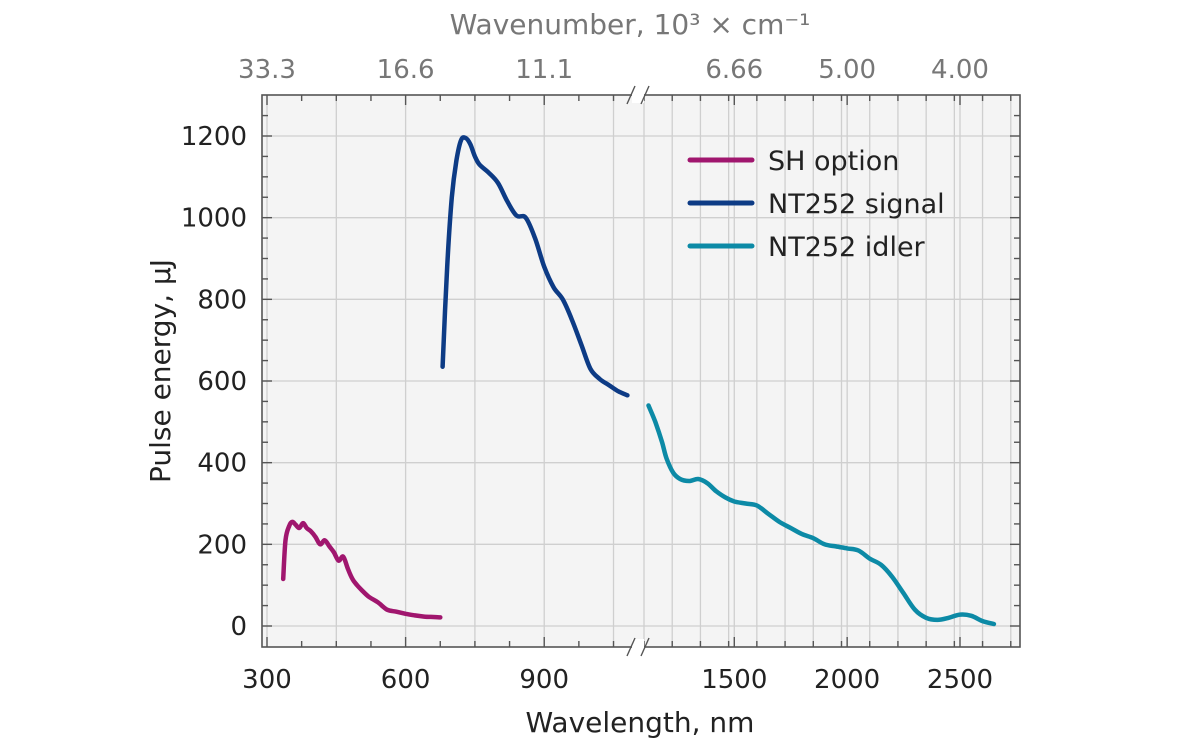 Image resolution: width=1200 pixels, height=750 pixels. I want to click on x-axis-title: Wavelength, nm, so click(640, 722).